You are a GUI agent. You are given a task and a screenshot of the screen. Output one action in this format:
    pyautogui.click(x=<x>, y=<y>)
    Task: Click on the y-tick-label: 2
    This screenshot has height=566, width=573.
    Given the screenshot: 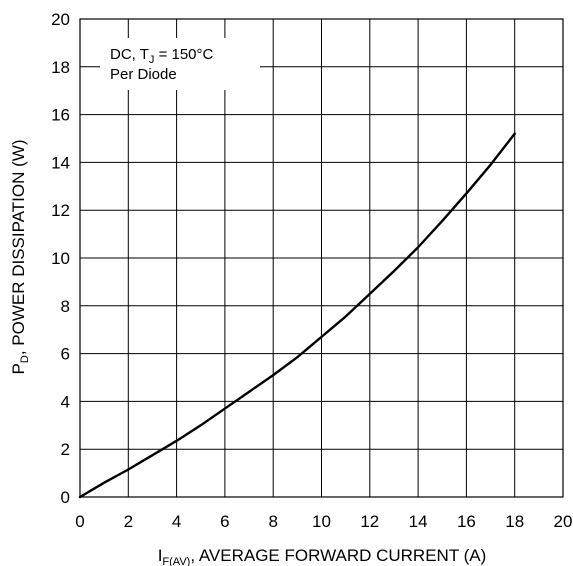 What is the action you would take?
    pyautogui.click(x=65, y=449)
    